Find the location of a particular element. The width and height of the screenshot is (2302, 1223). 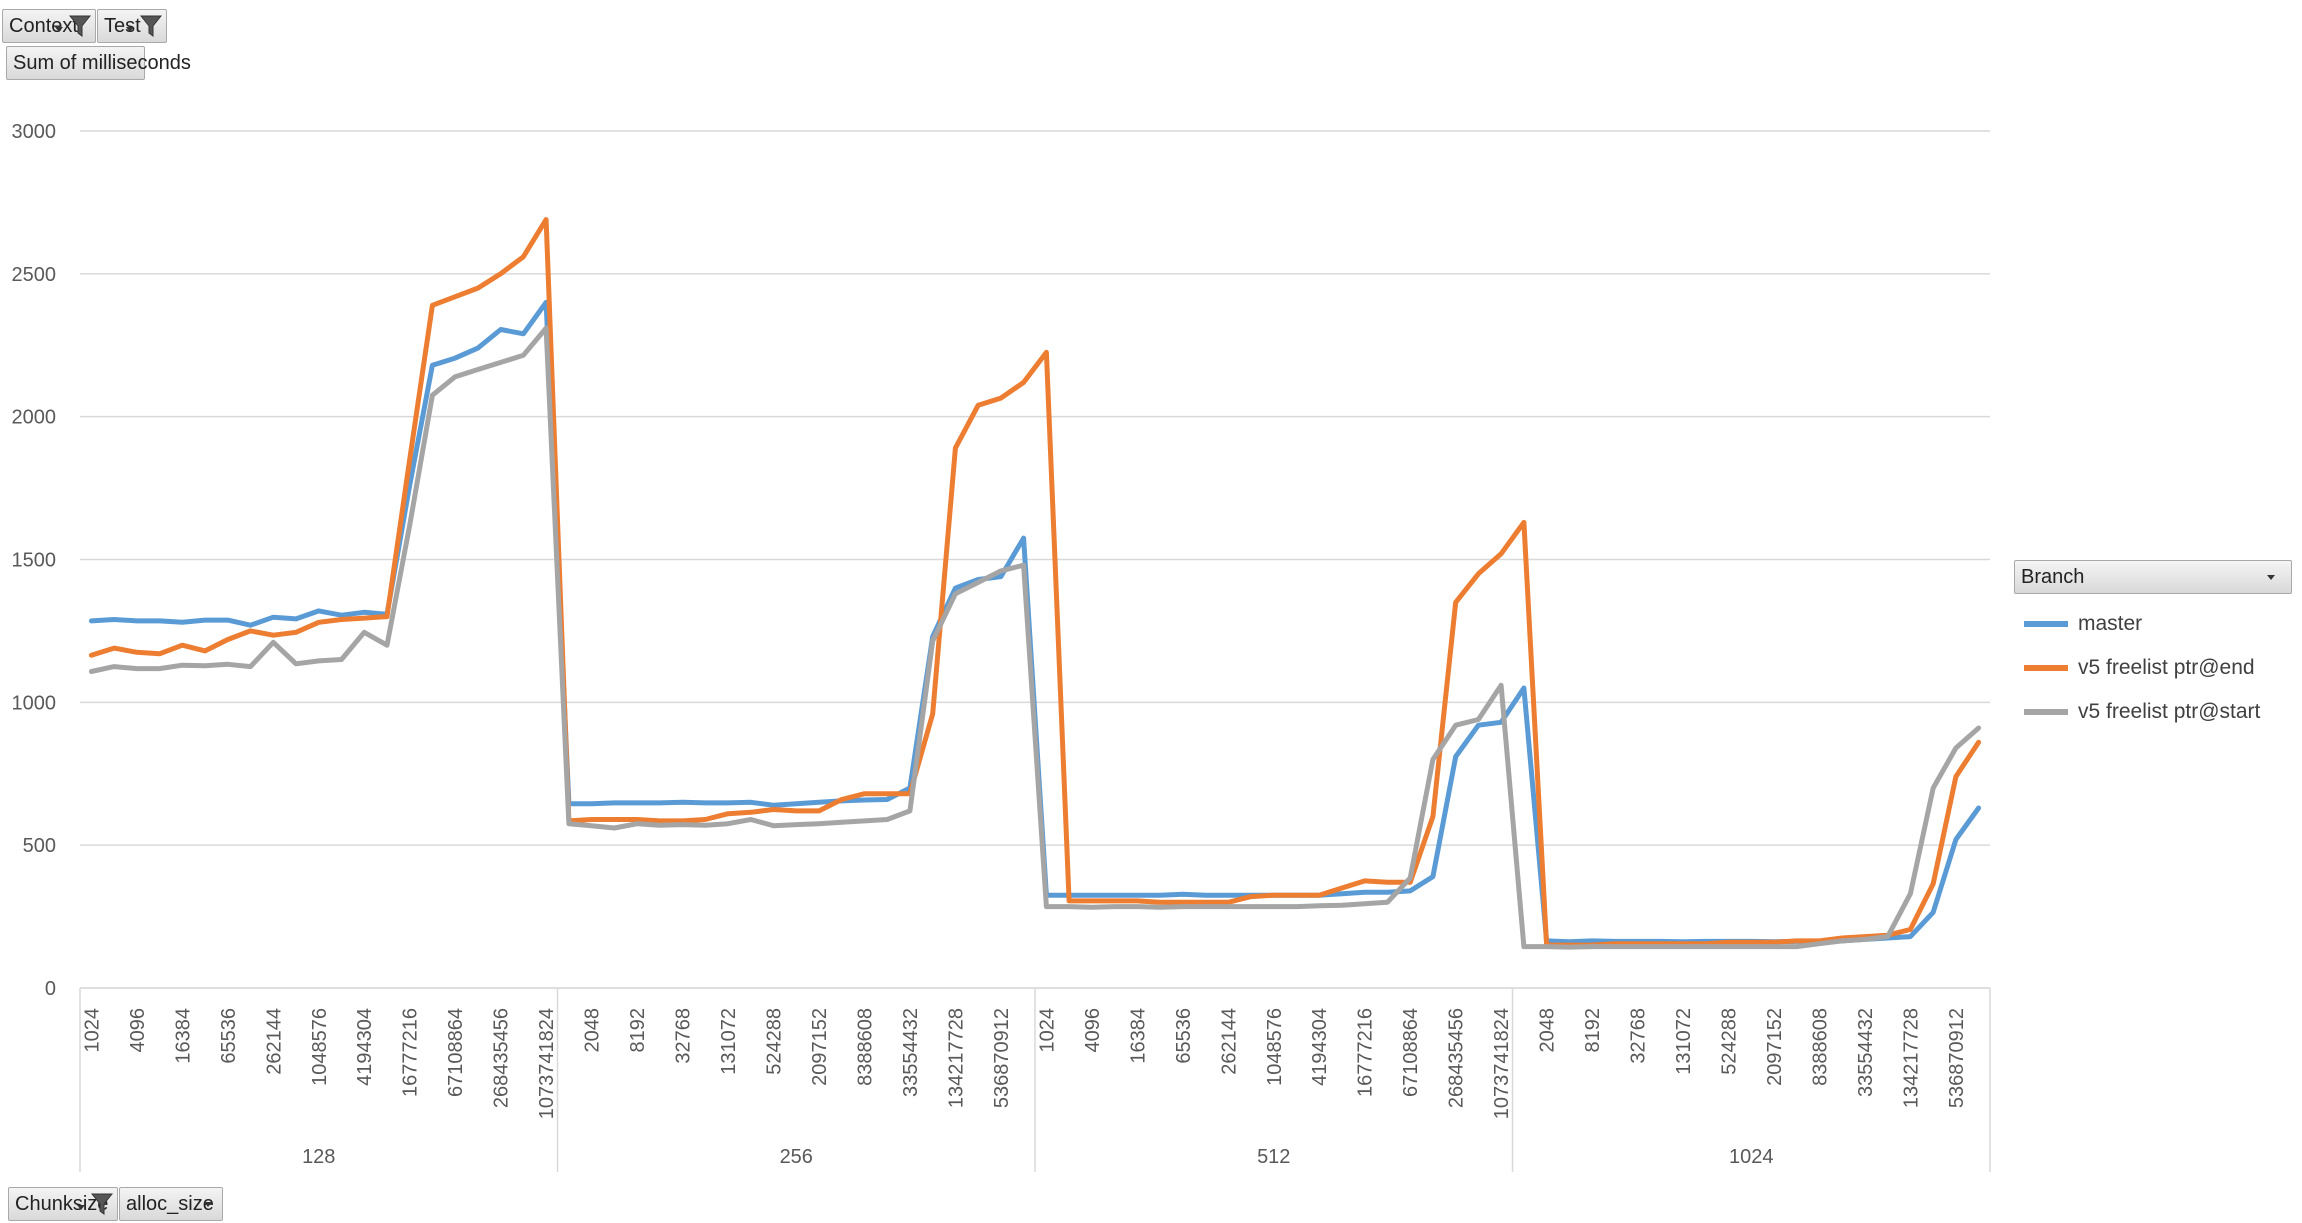

chunksize-filter-label: Chunksize is located at coordinates (62, 1204).